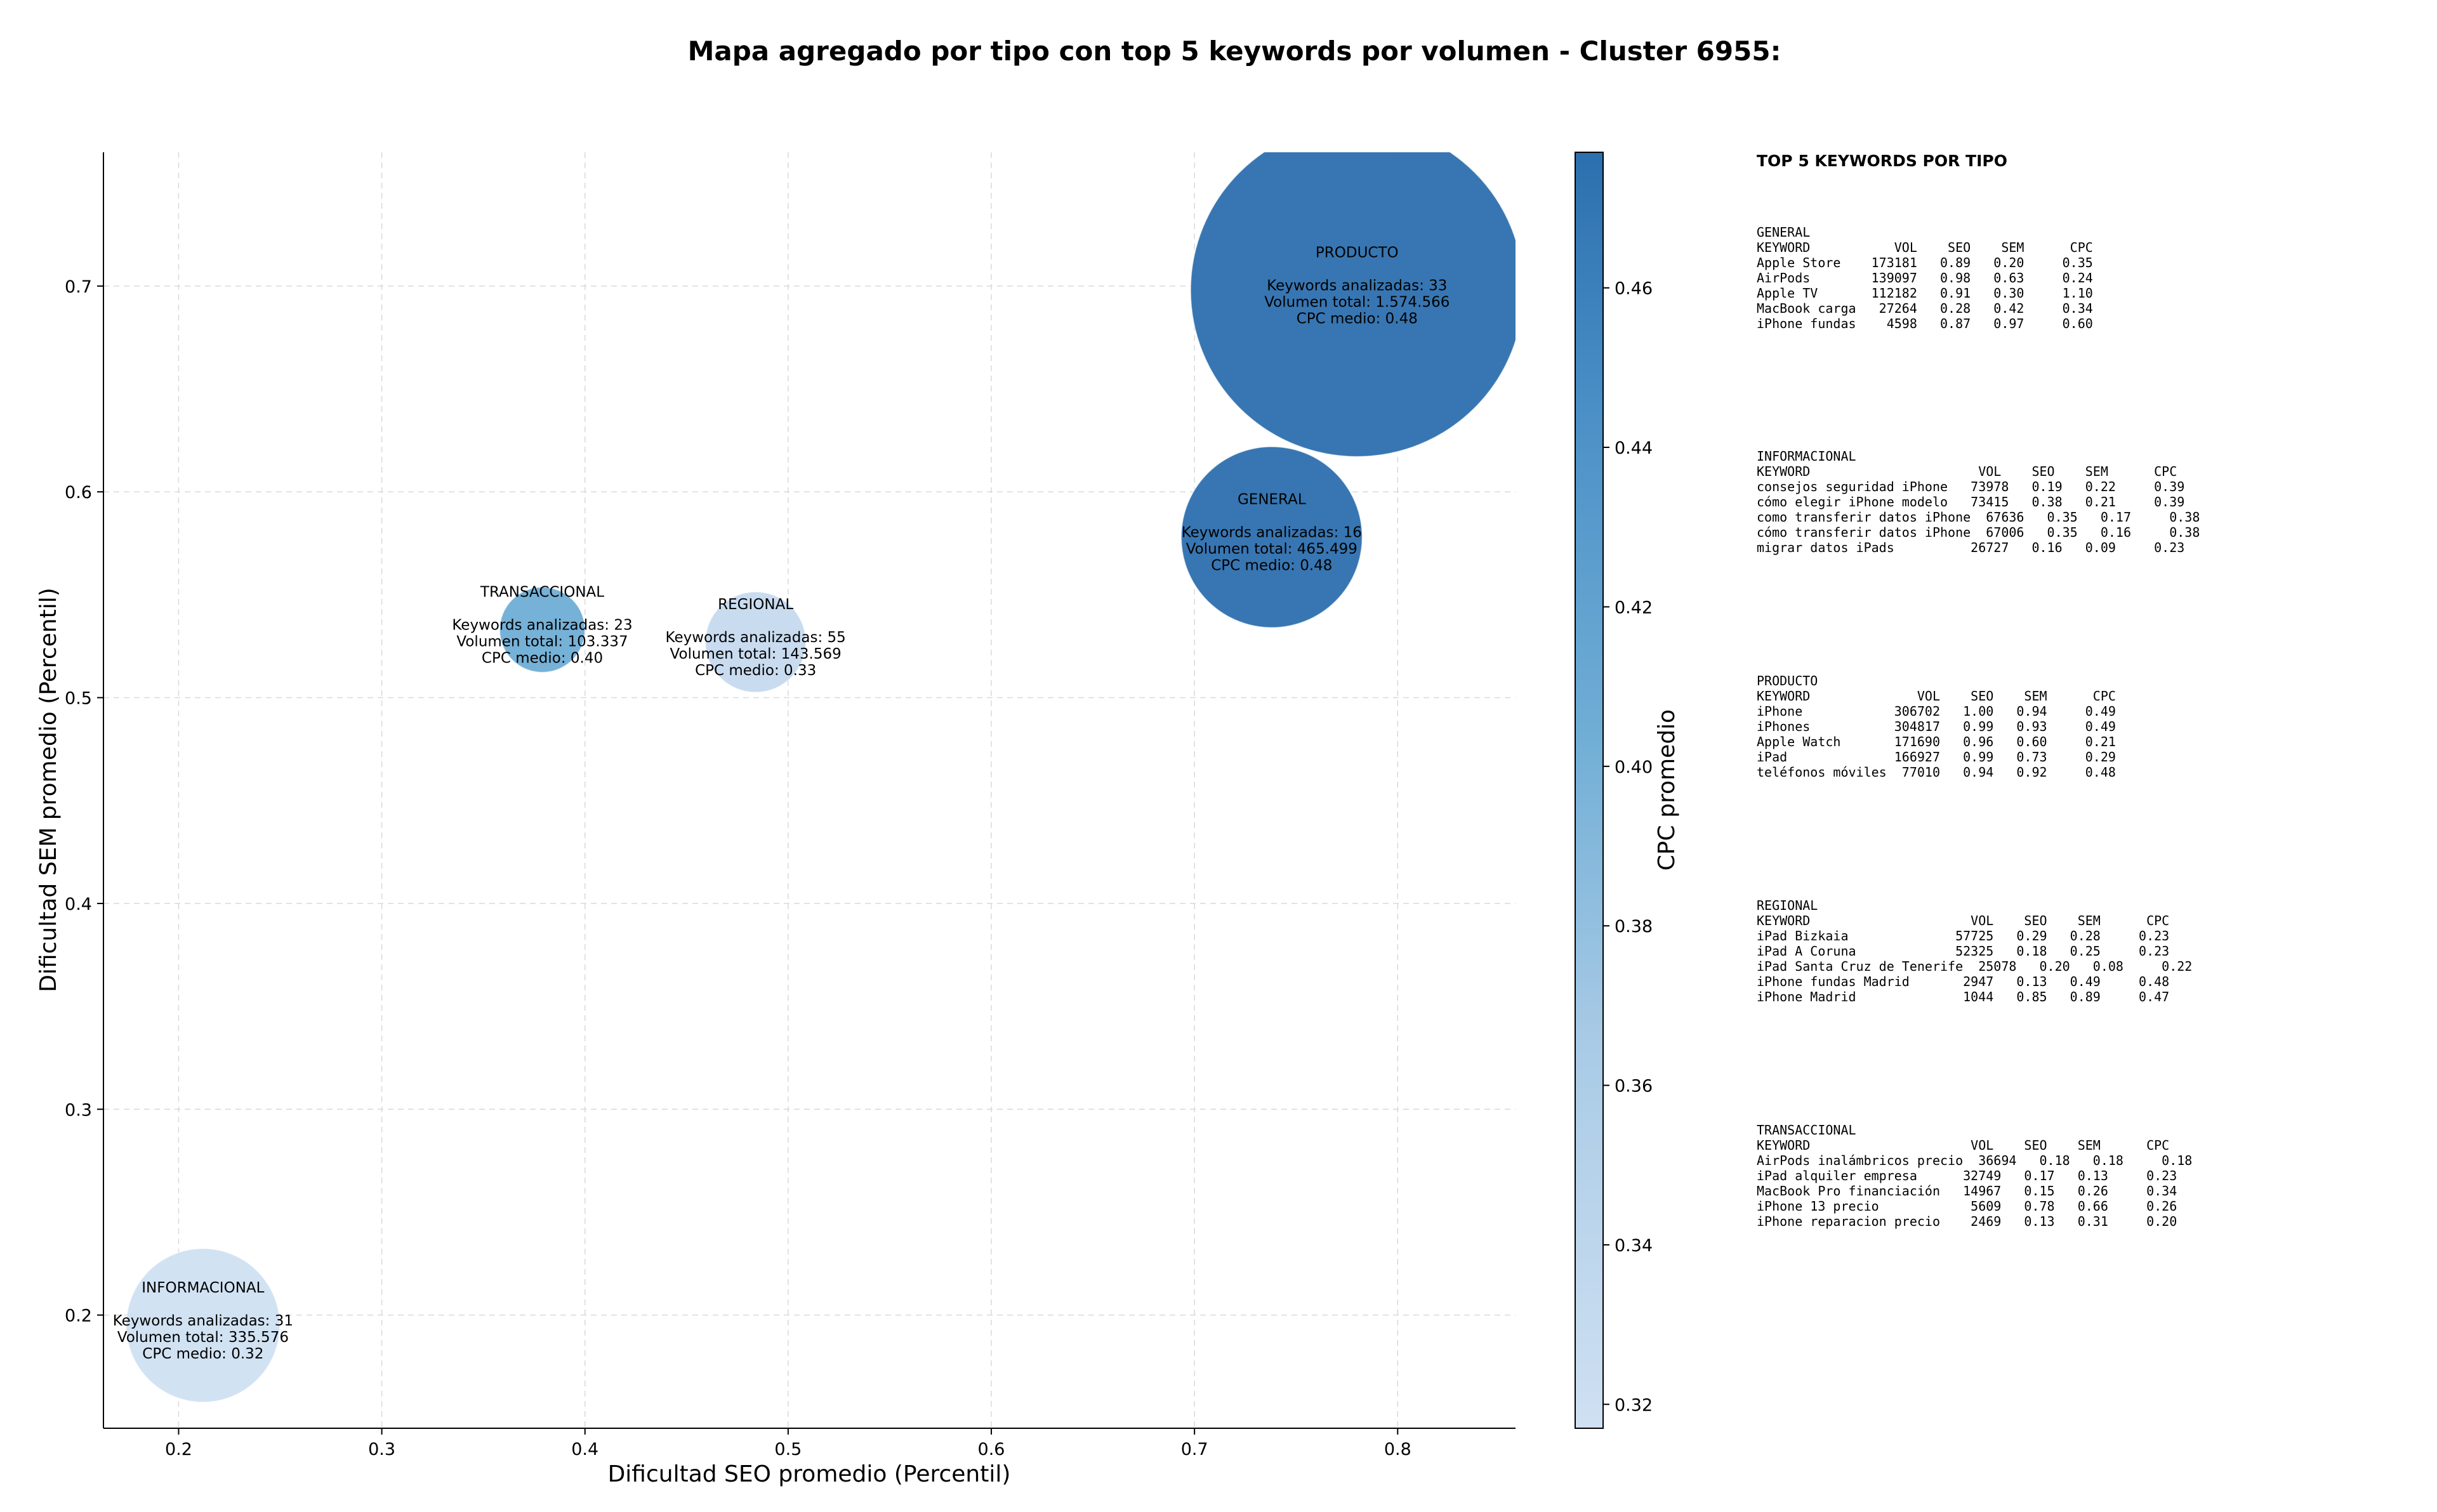 The height and width of the screenshot is (1512, 2437). I want to click on side-table-row: iPad 166927 0.99 0.73 0.29, so click(1936, 757).